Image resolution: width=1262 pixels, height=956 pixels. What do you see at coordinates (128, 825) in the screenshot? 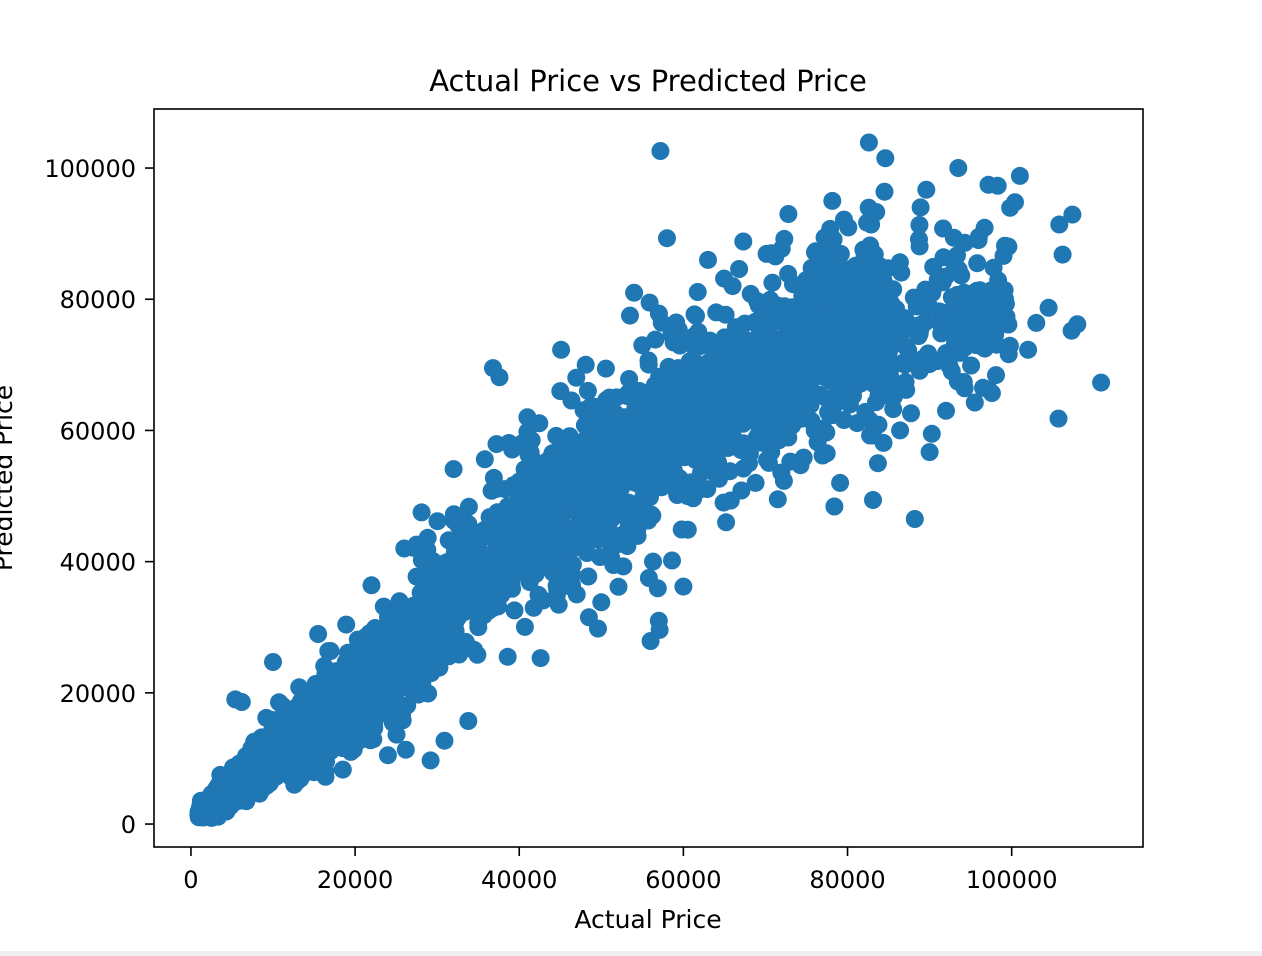
I see `y-tick-label: 0` at bounding box center [128, 825].